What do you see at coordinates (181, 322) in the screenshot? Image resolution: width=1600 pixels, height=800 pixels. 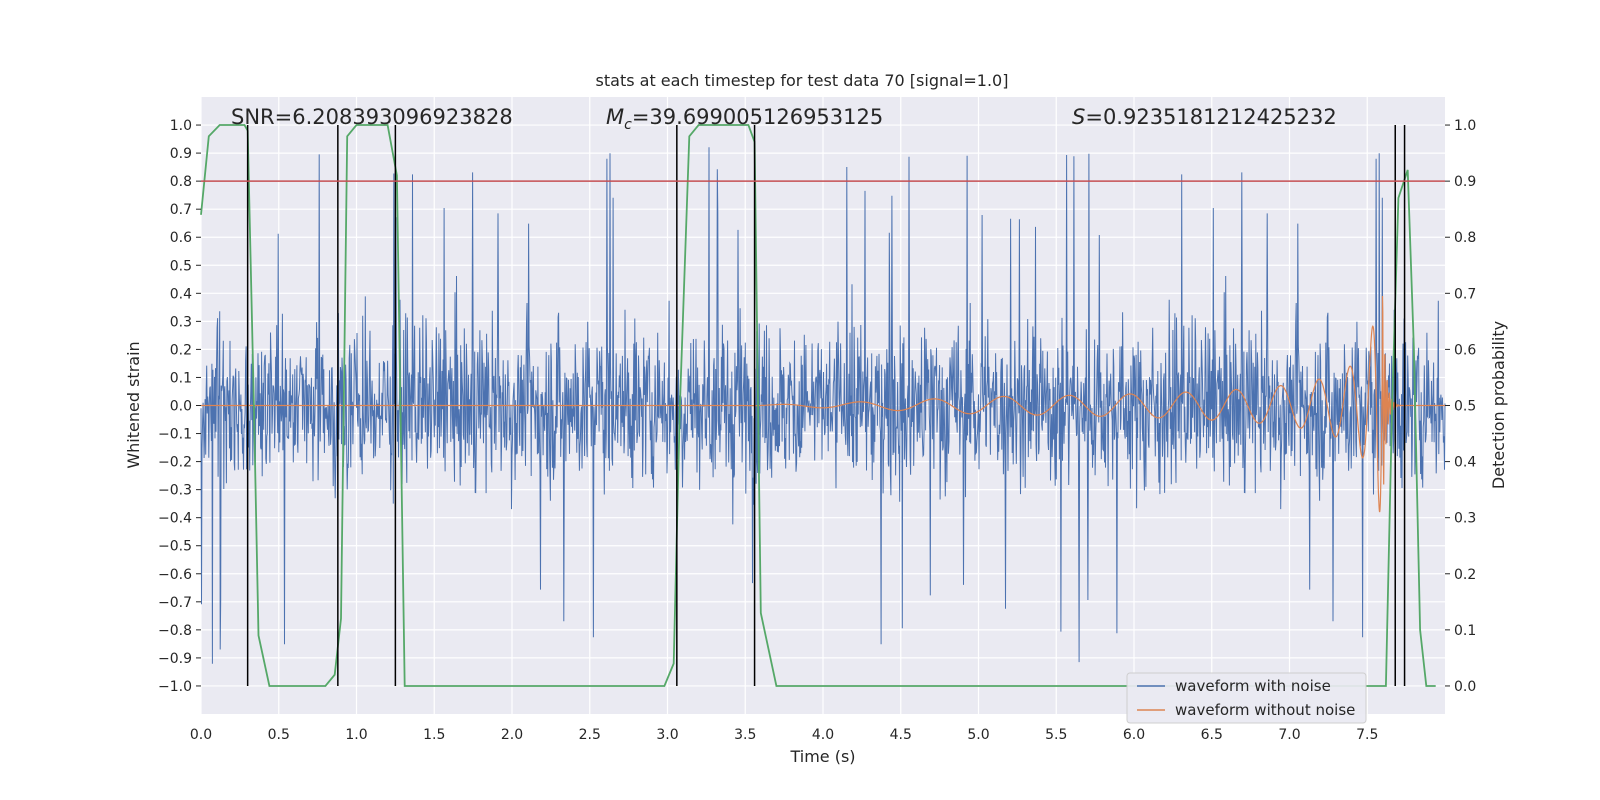 I see `y-tick-label: 0.3` at bounding box center [181, 322].